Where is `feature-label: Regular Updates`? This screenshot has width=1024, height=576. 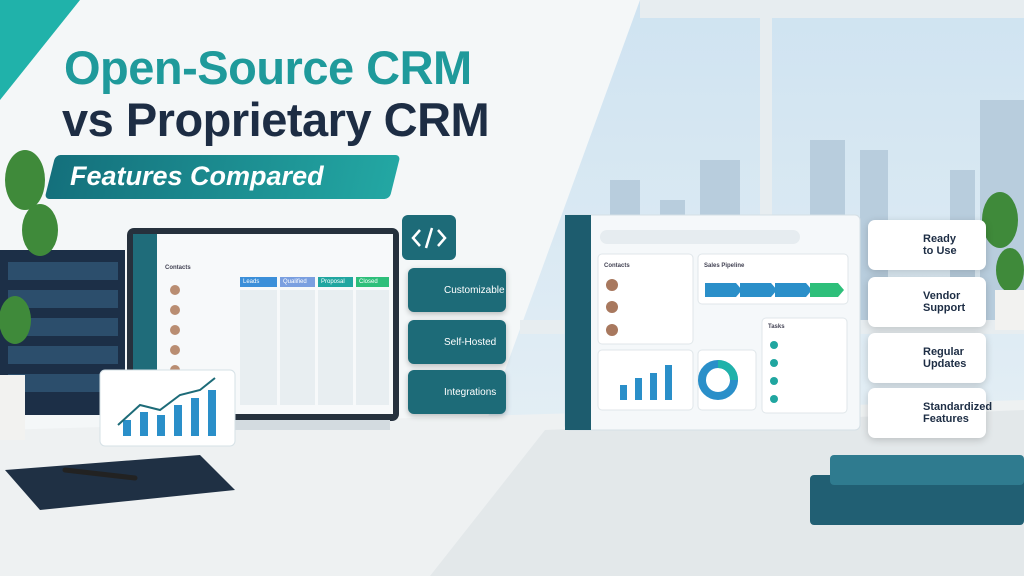
feature-label: Regular Updates is located at coordinates (945, 358).